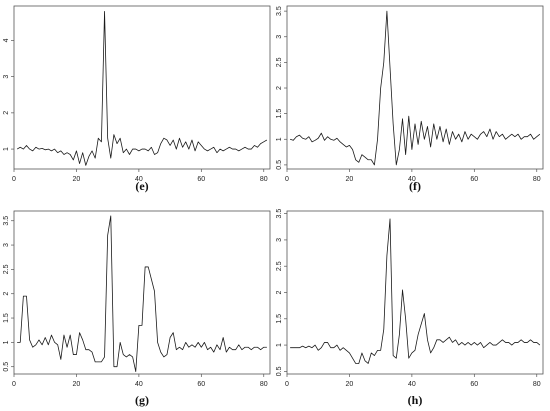 The height and width of the screenshot is (411, 550). Describe the element at coordinates (350, 179) in the screenshot. I see `x-tick-label-f-20: 20` at that location.